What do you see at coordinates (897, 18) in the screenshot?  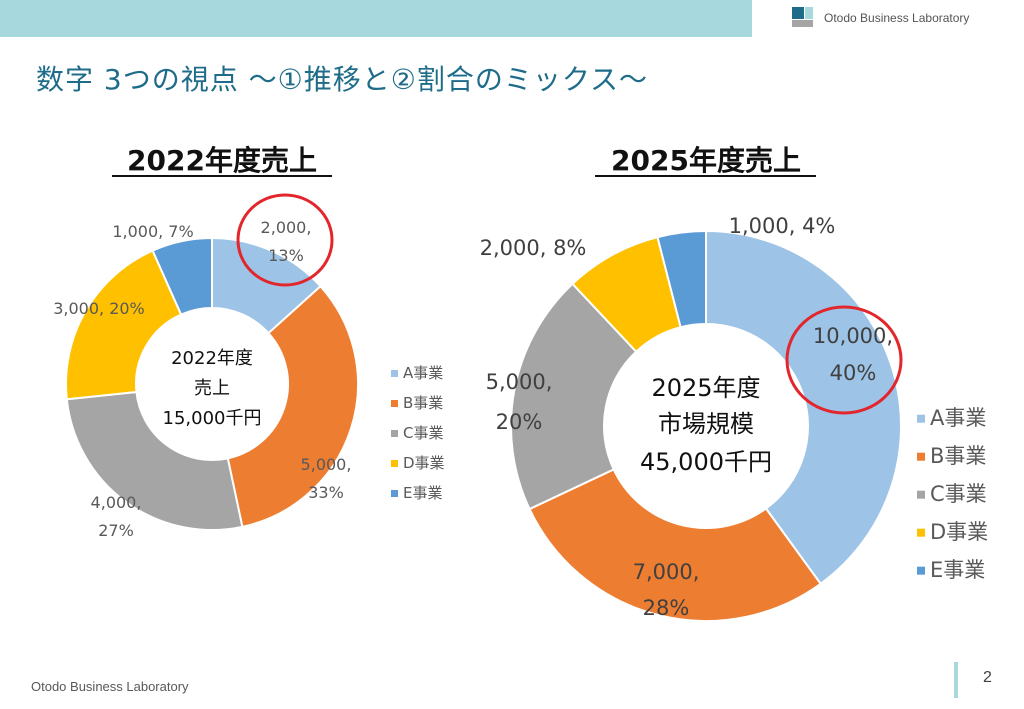 I see `brand-text: Otodo Business Laboratory` at bounding box center [897, 18].